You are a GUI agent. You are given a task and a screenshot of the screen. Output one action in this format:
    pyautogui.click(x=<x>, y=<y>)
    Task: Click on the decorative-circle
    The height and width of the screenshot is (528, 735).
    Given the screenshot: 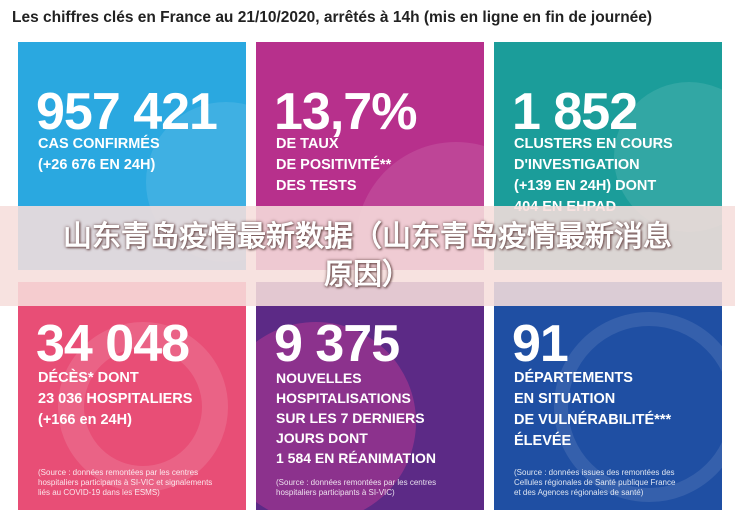 What is the action you would take?
    pyautogui.click(x=336, y=416)
    